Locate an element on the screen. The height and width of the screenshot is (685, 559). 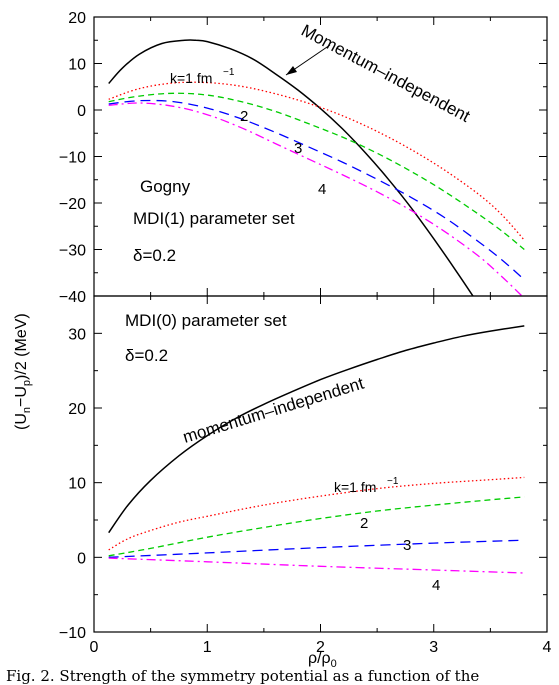
top-annot-gogny: Gogny is located at coordinates (165, 186).